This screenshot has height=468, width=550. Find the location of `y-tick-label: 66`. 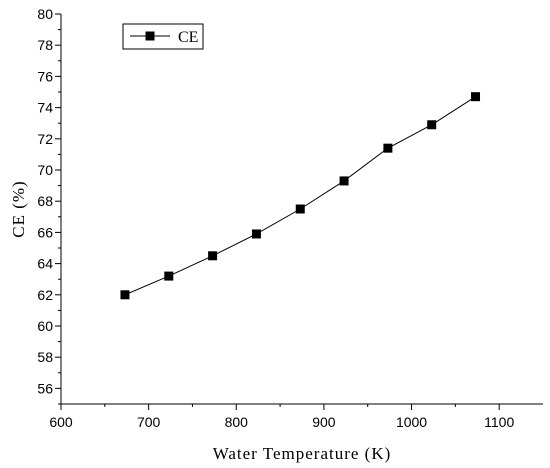

y-tick-label: 66 is located at coordinates (45, 232).